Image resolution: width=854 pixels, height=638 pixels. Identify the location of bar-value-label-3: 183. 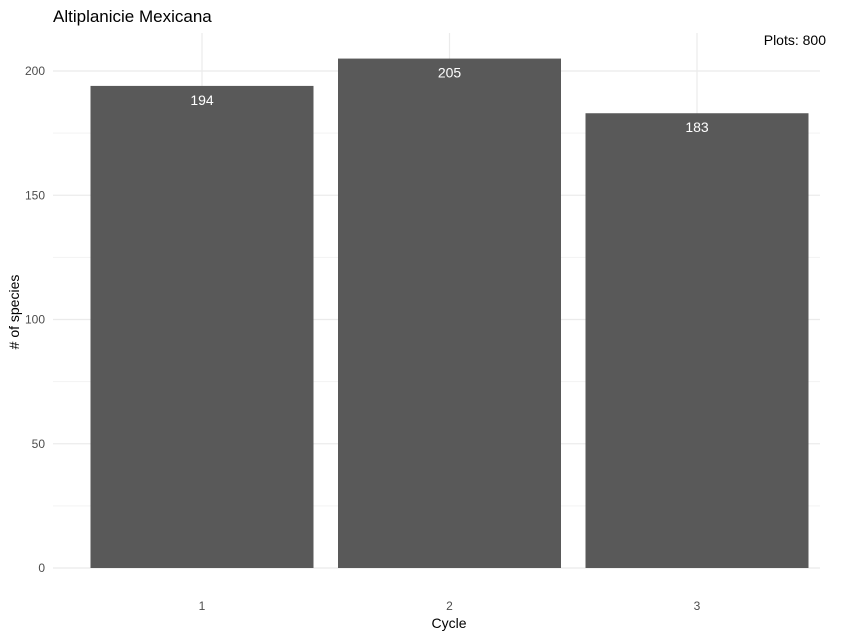
(697, 127).